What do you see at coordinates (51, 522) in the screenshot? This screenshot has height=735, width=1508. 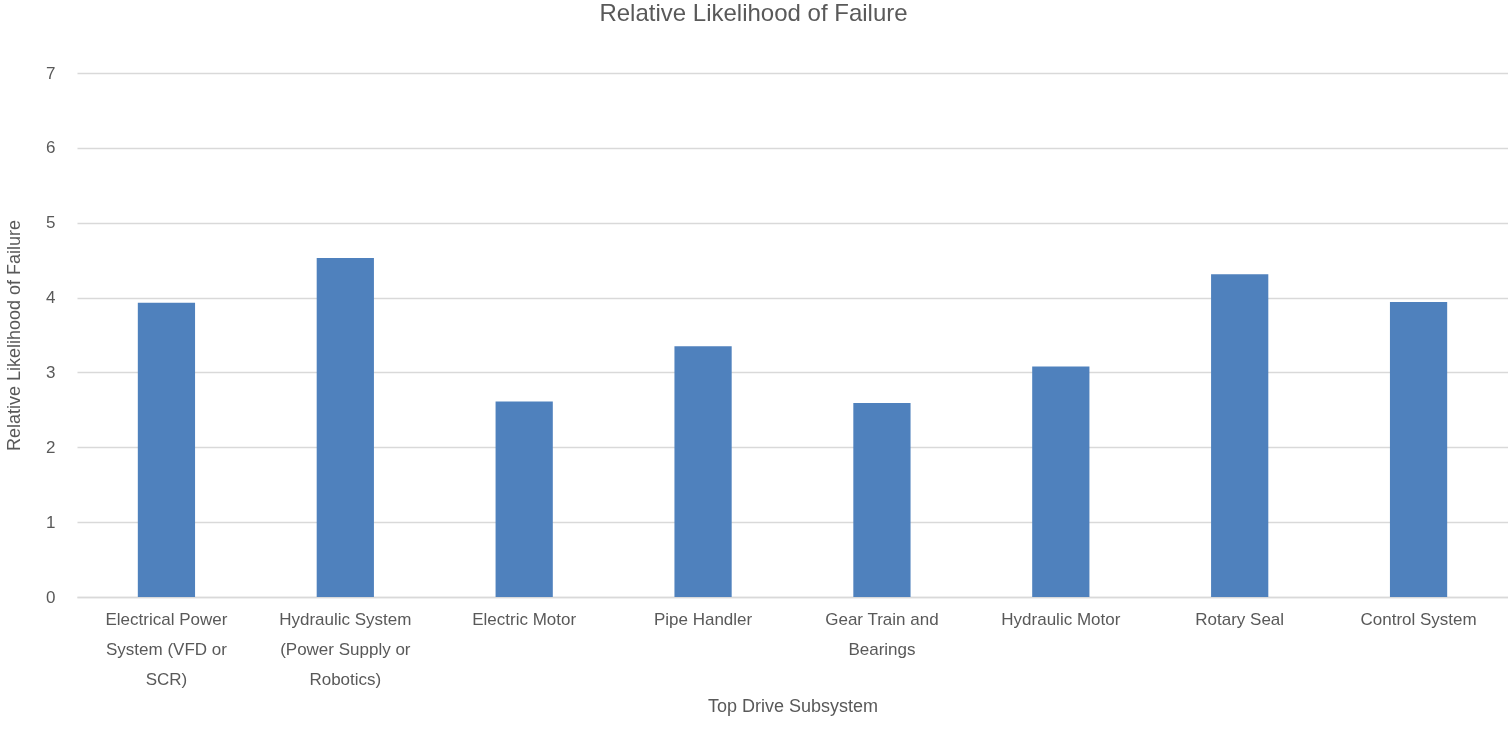 I see `y-tick-label: 1` at bounding box center [51, 522].